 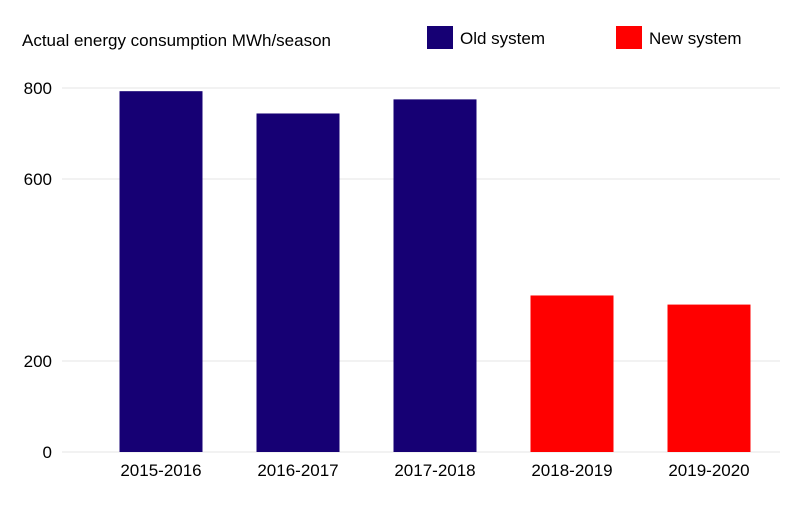 What do you see at coordinates (572, 373) in the screenshot?
I see `bar-2018-2019` at bounding box center [572, 373].